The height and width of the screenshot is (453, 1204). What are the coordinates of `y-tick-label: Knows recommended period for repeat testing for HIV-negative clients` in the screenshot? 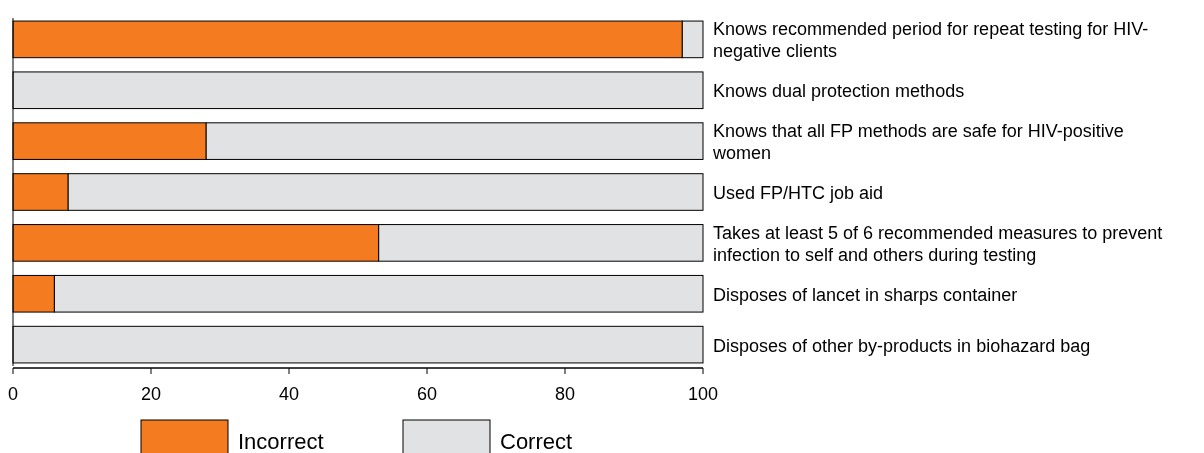 It's located at (931, 40).